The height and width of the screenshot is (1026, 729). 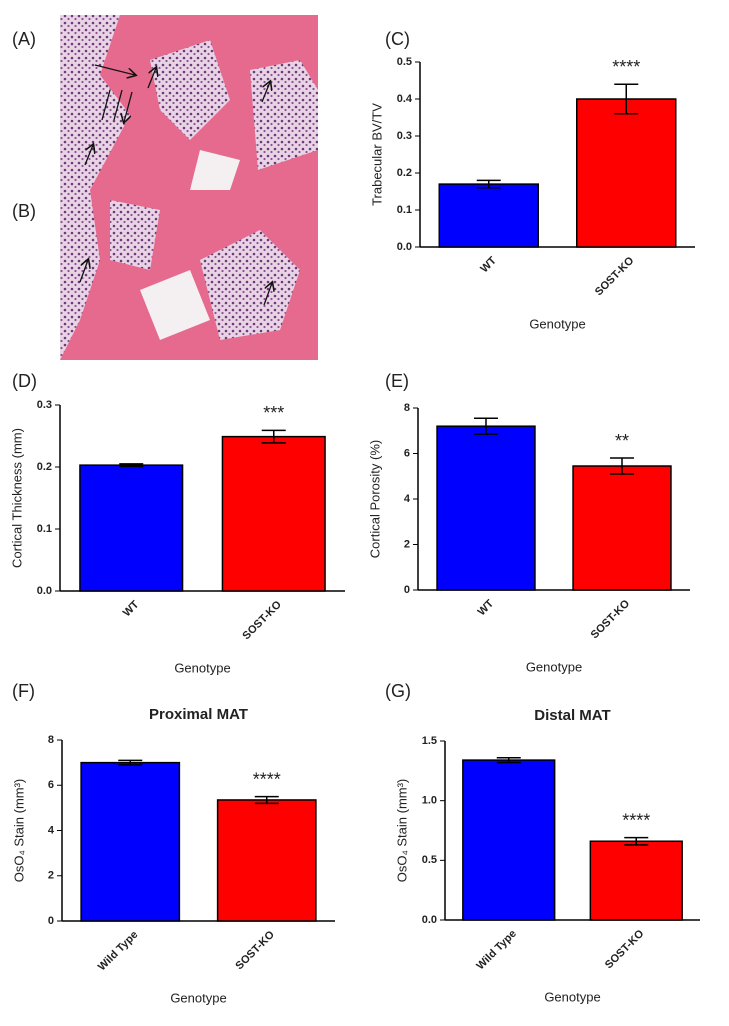 I want to click on y-tick-label: 1.0, so click(x=429, y=801).